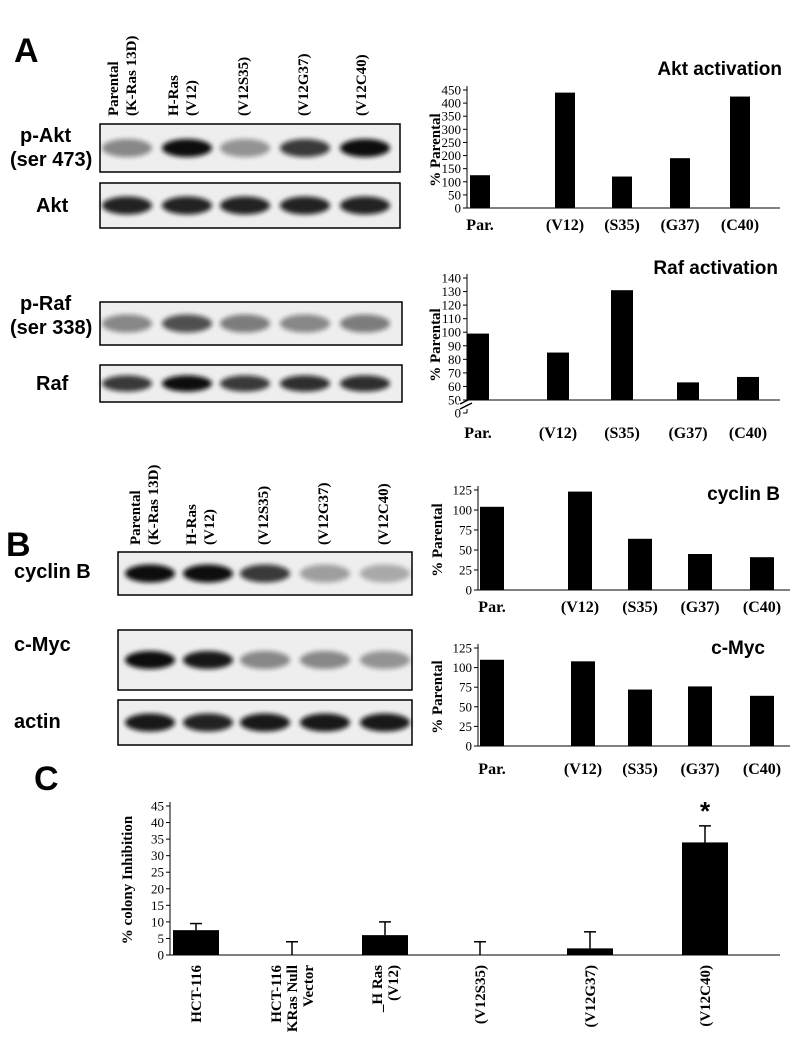 Image resolution: width=800 pixels, height=1045 pixels. I want to click on y-tick-label: 110, so click(451, 318).